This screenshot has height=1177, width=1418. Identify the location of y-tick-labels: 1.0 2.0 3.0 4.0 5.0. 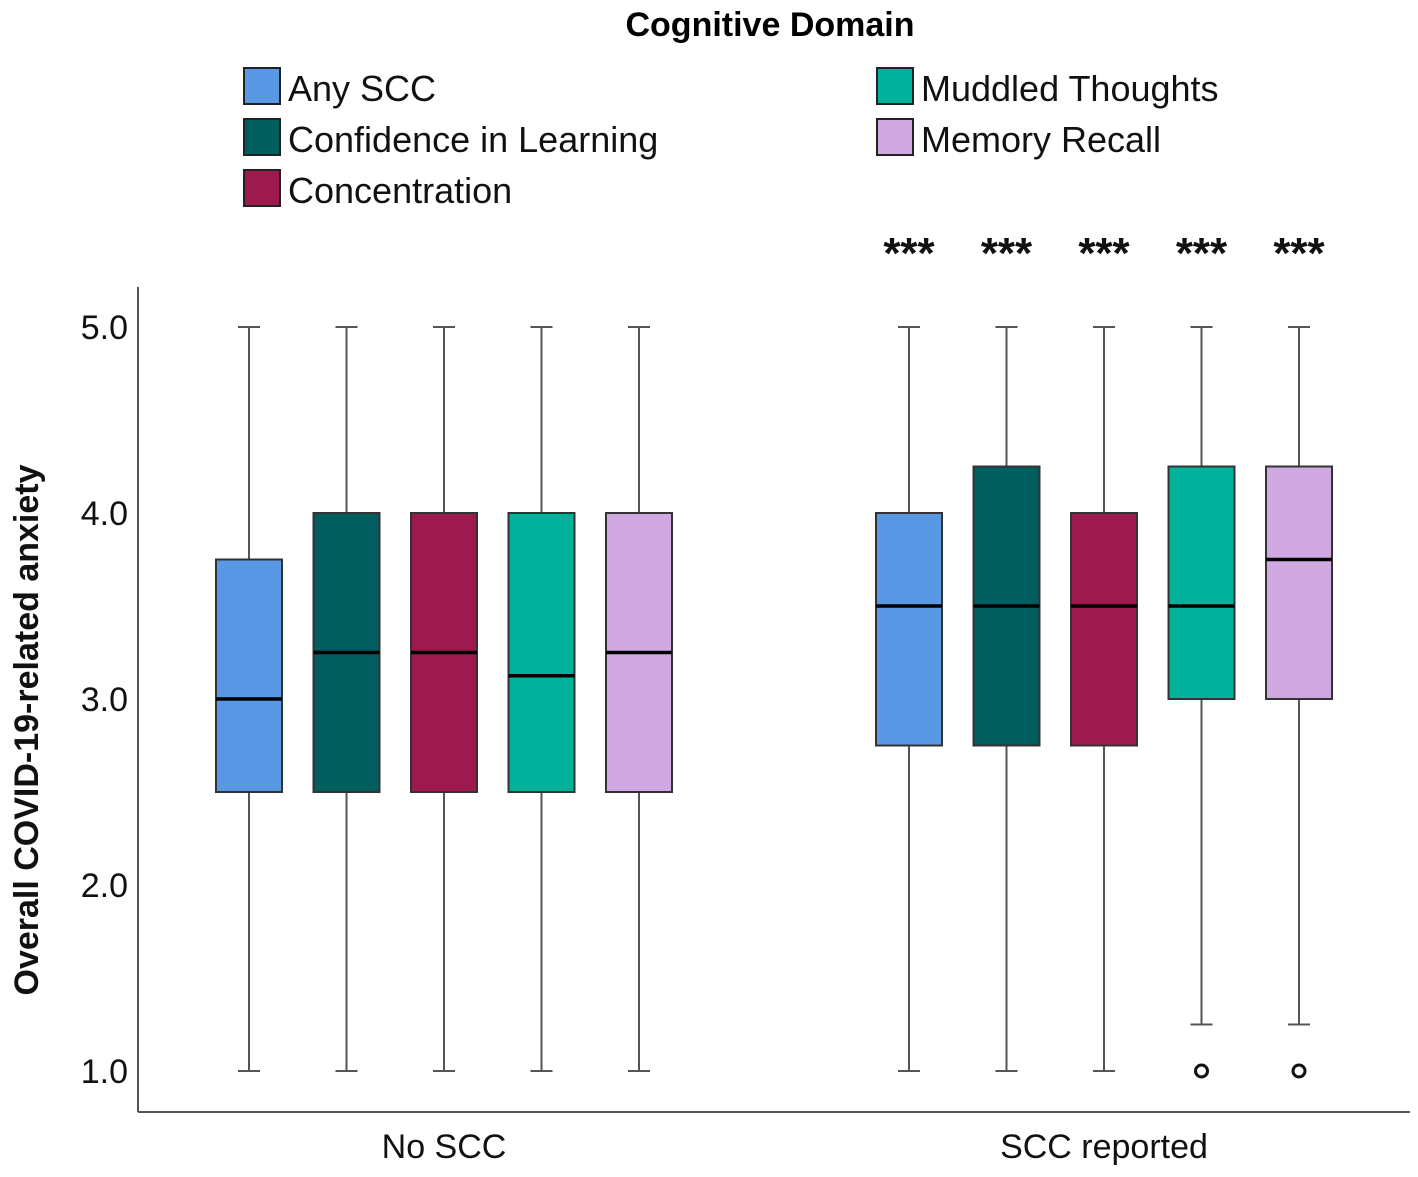
(104, 700).